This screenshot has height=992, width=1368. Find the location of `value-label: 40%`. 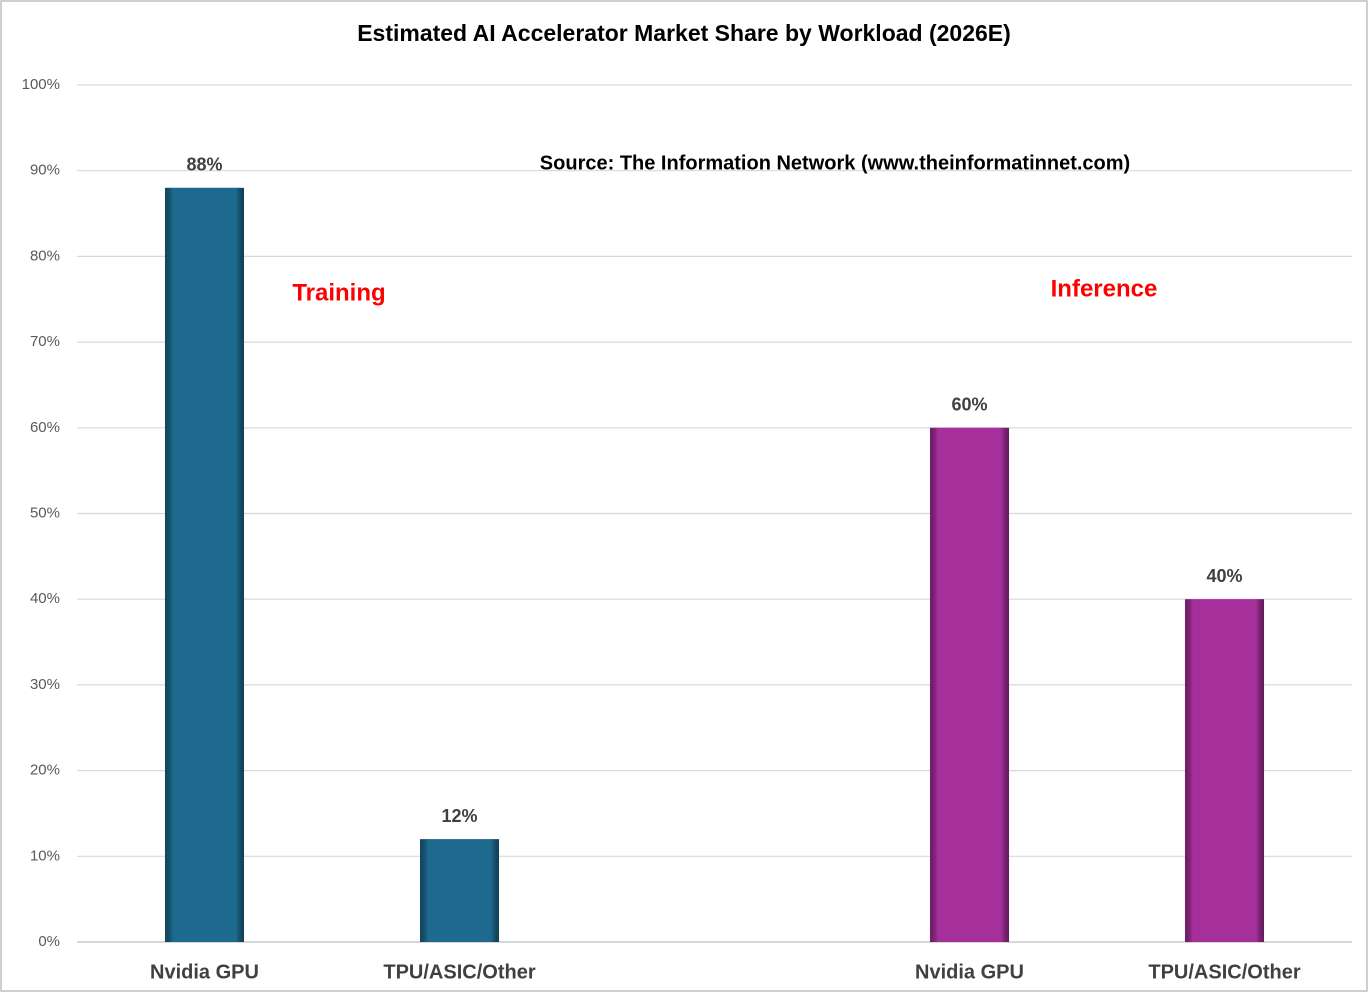

value-label: 40% is located at coordinates (1224, 576).